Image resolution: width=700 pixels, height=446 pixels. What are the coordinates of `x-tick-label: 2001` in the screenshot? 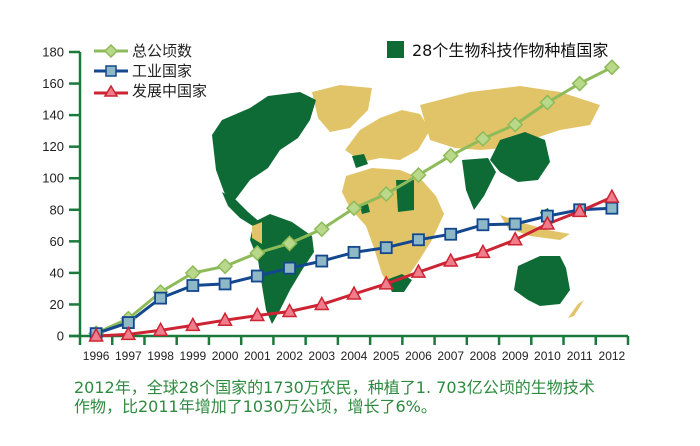 It's located at (257, 356).